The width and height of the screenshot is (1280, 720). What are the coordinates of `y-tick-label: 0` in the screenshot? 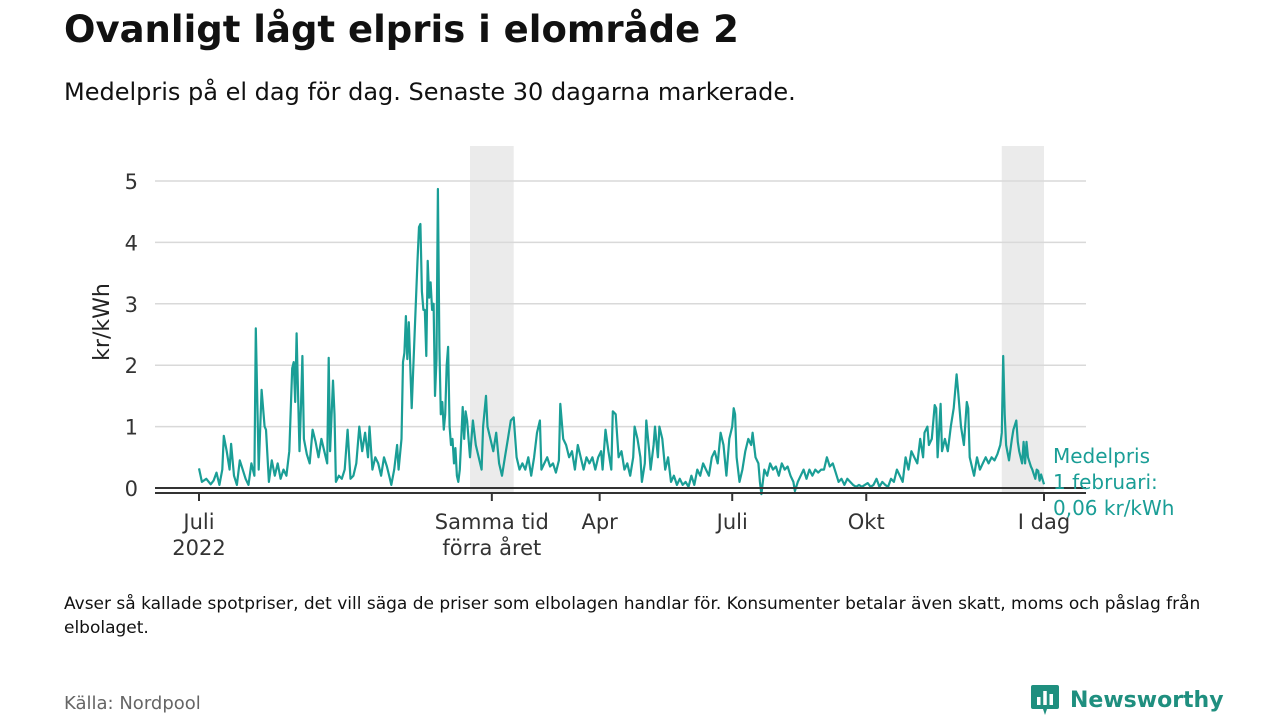 It's located at (131, 489).